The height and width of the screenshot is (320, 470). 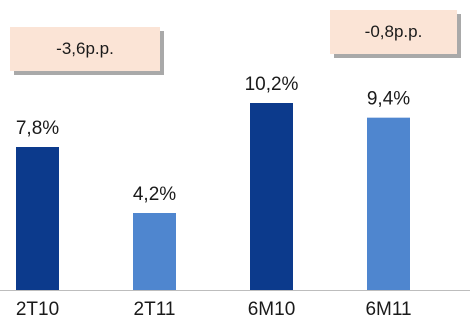 What do you see at coordinates (388, 99) in the screenshot?
I see `value-label-6M11: 9,4%` at bounding box center [388, 99].